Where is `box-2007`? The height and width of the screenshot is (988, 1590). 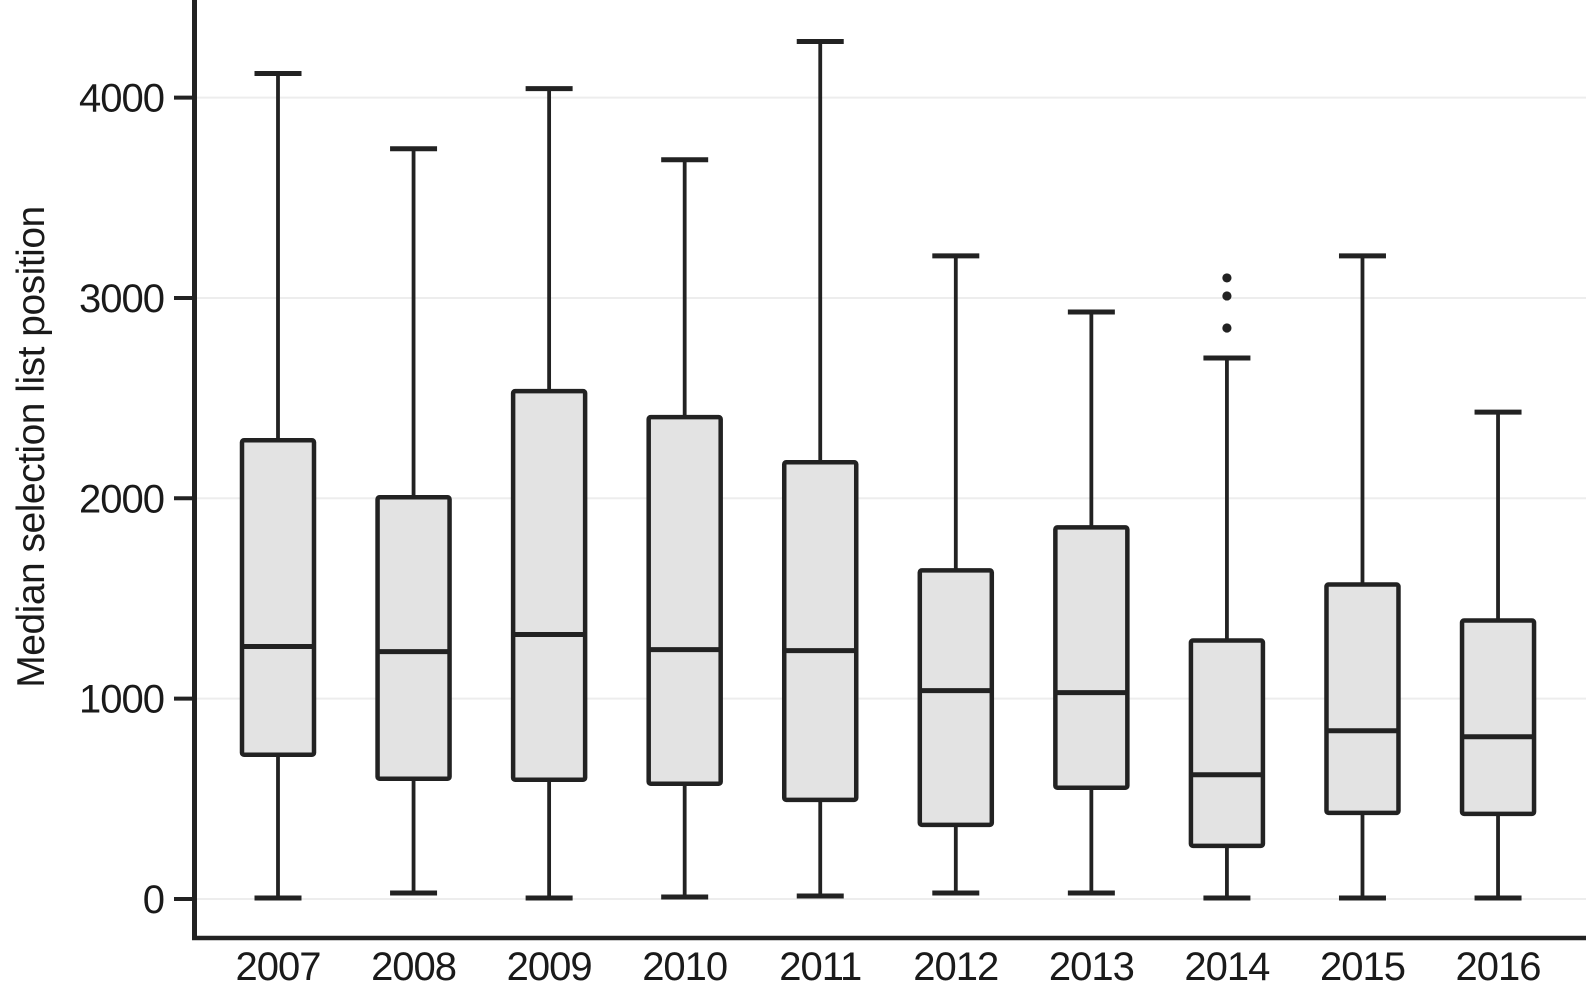 box-2007 is located at coordinates (278, 486).